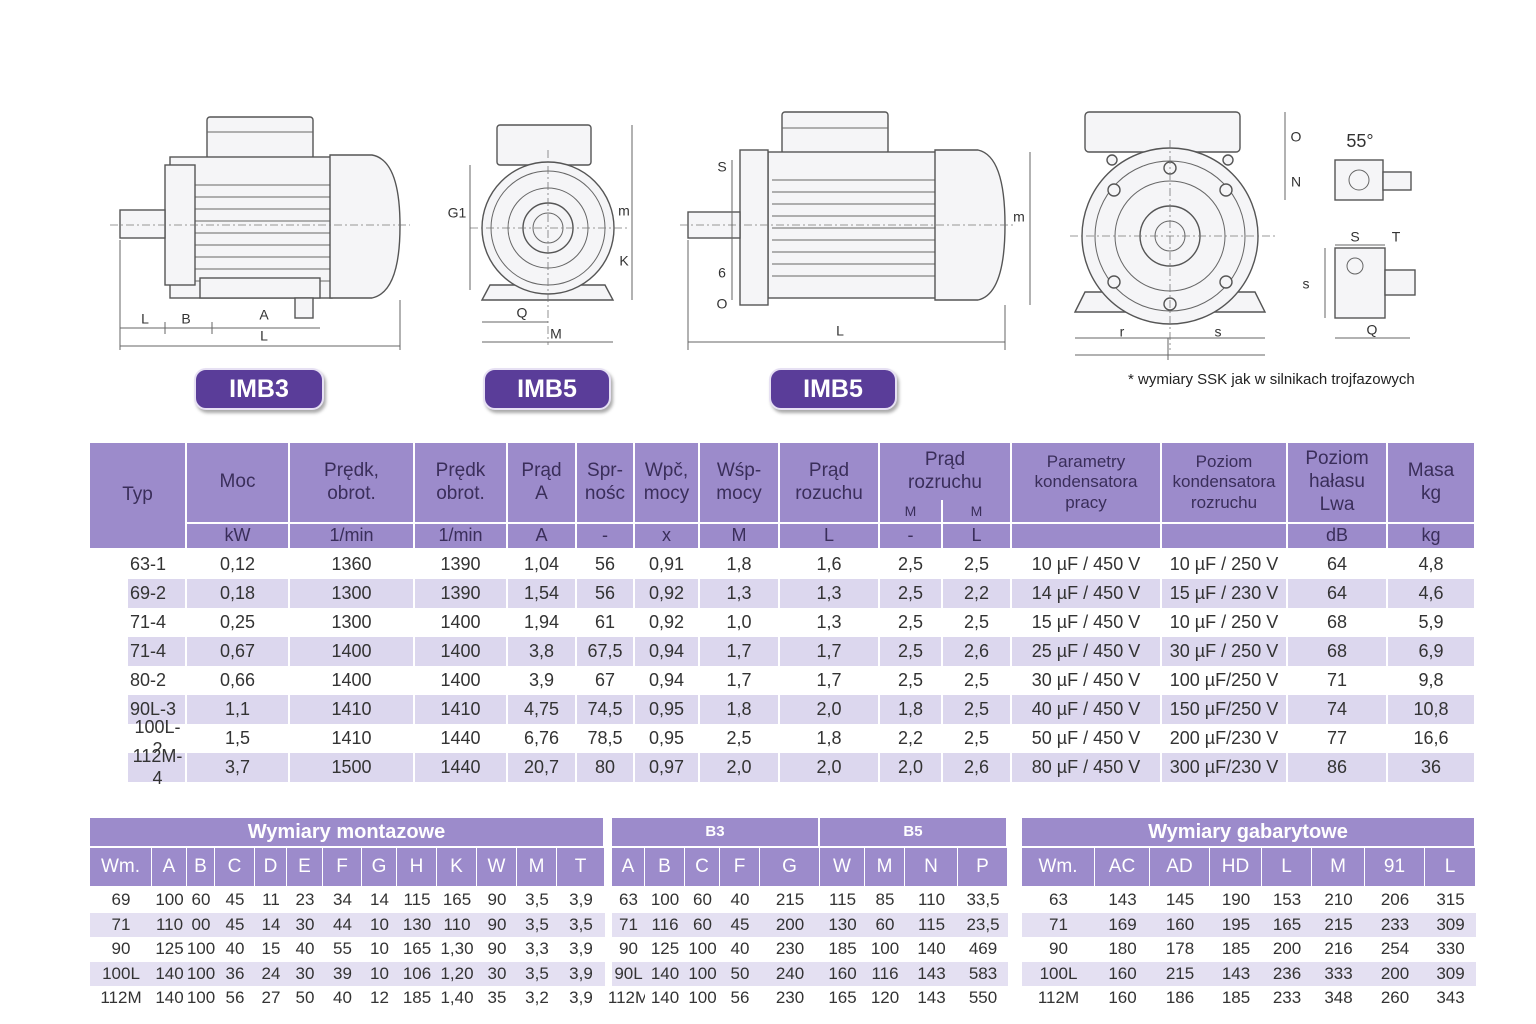 This screenshot has width=1536, height=1024. Describe the element at coordinates (342, 900) in the screenshot. I see `table-cell: 34` at that location.